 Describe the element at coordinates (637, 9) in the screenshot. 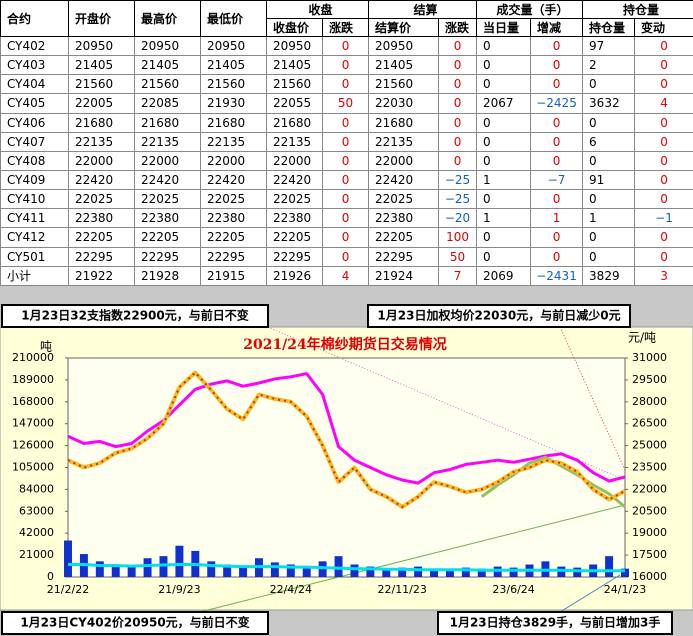

I see `header-cell: 持仓量` at that location.